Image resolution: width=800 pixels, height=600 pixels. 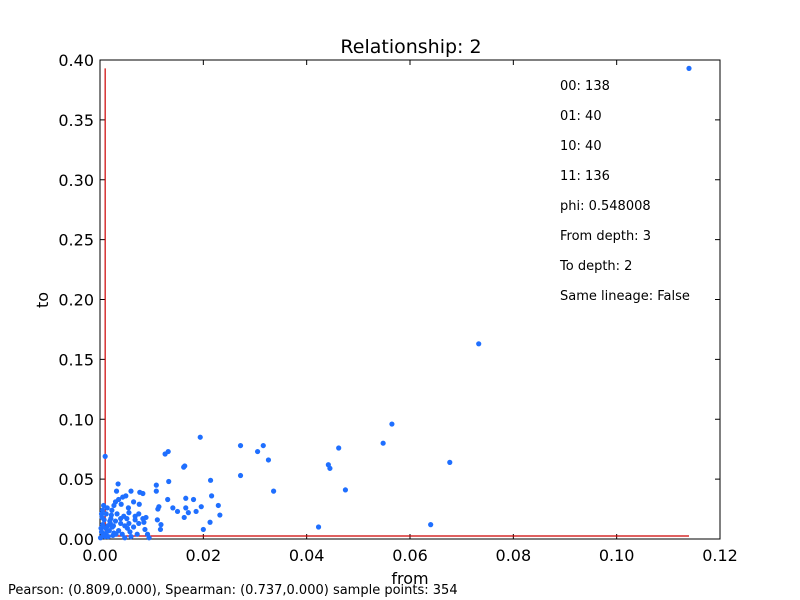 I want to click on x-tick-label: 0.04, so click(x=307, y=555).